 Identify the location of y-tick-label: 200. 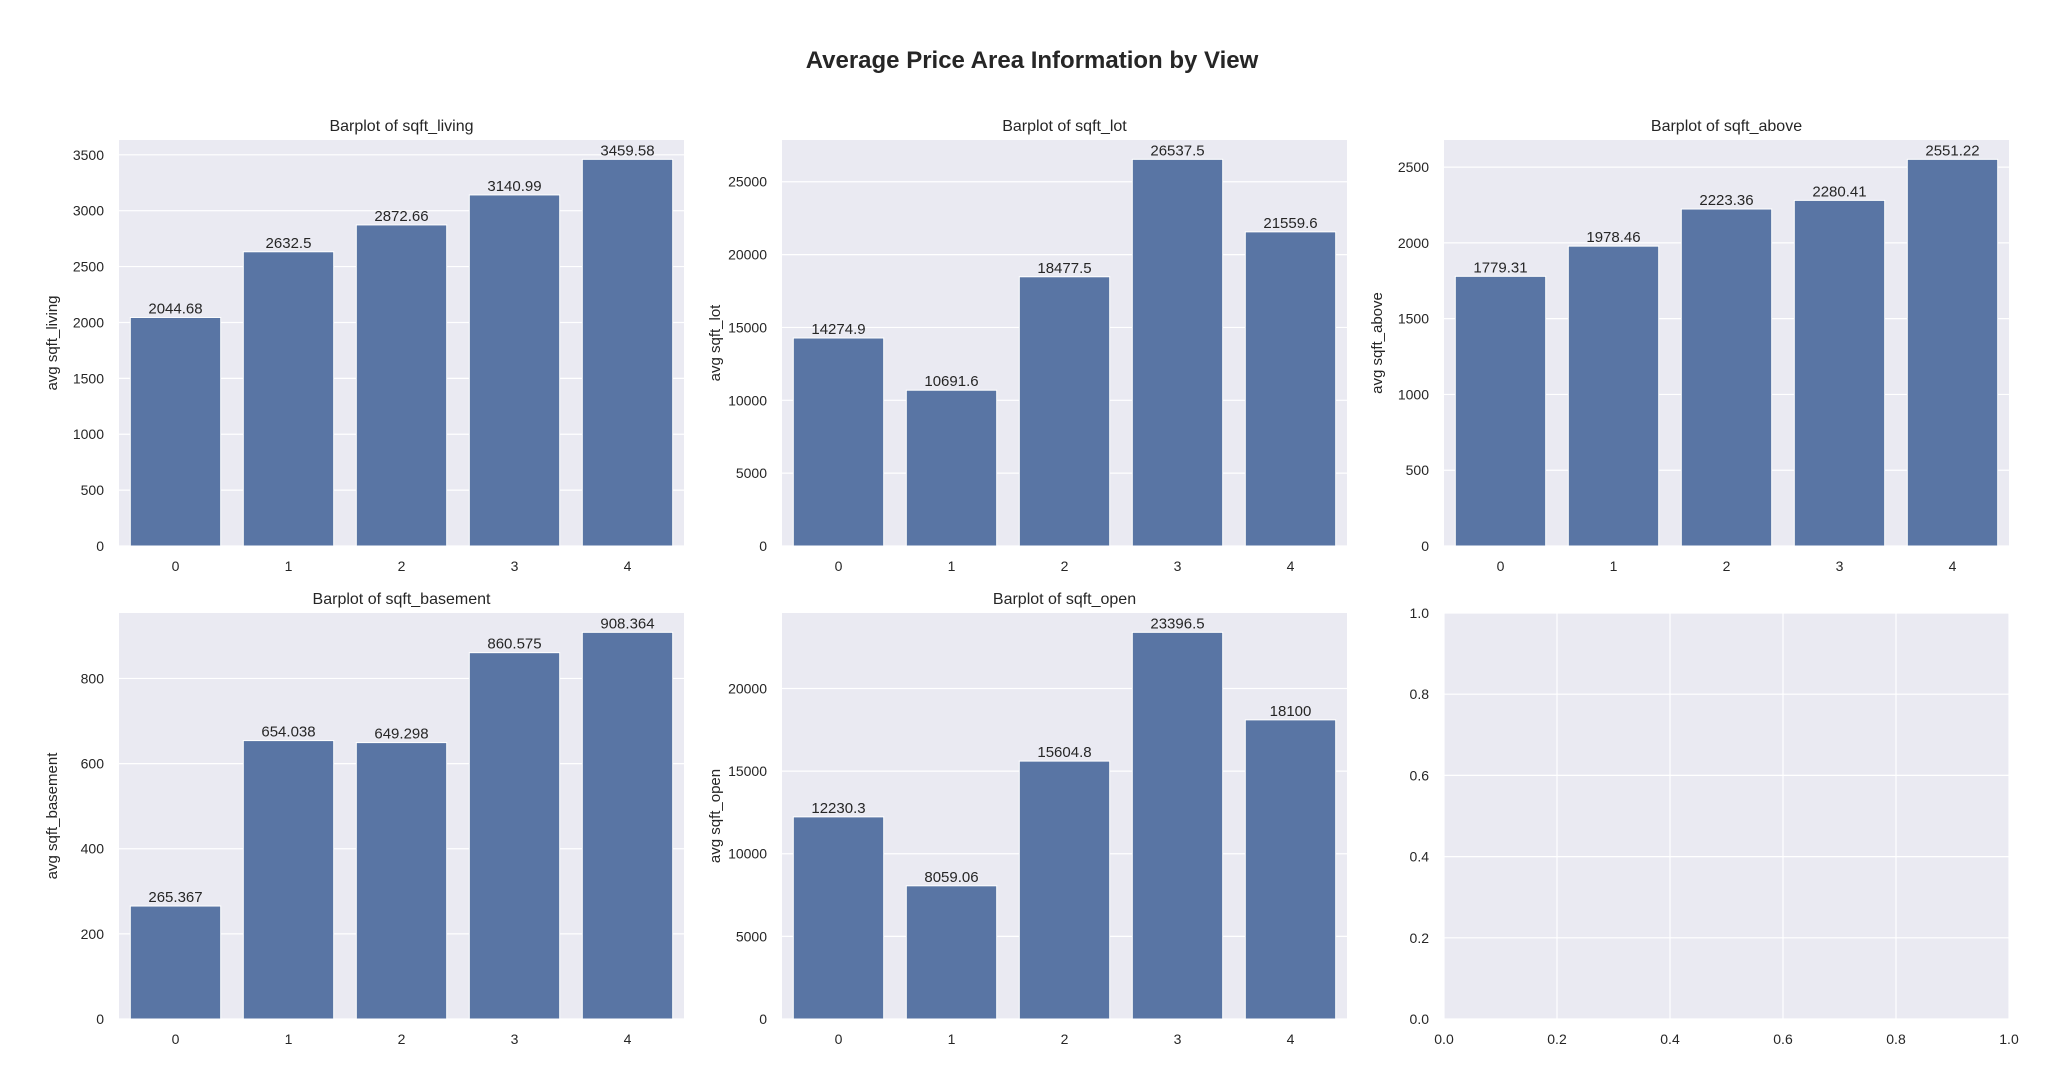
(93, 934).